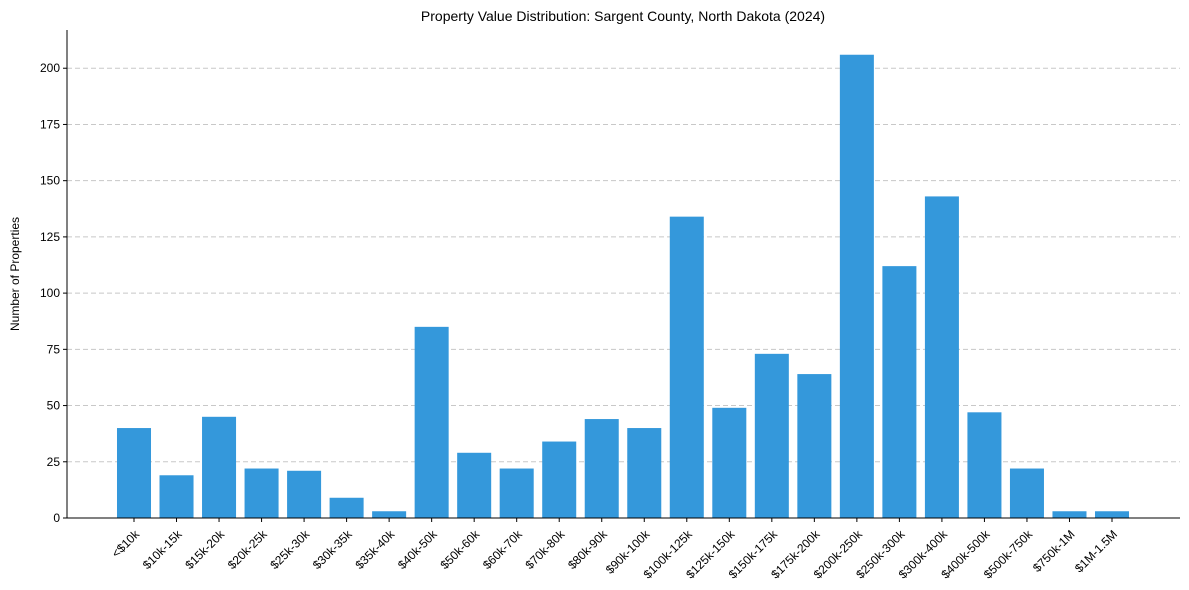 This screenshot has width=1189, height=590. I want to click on x-tick-label: $70k-80k, so click(546, 550).